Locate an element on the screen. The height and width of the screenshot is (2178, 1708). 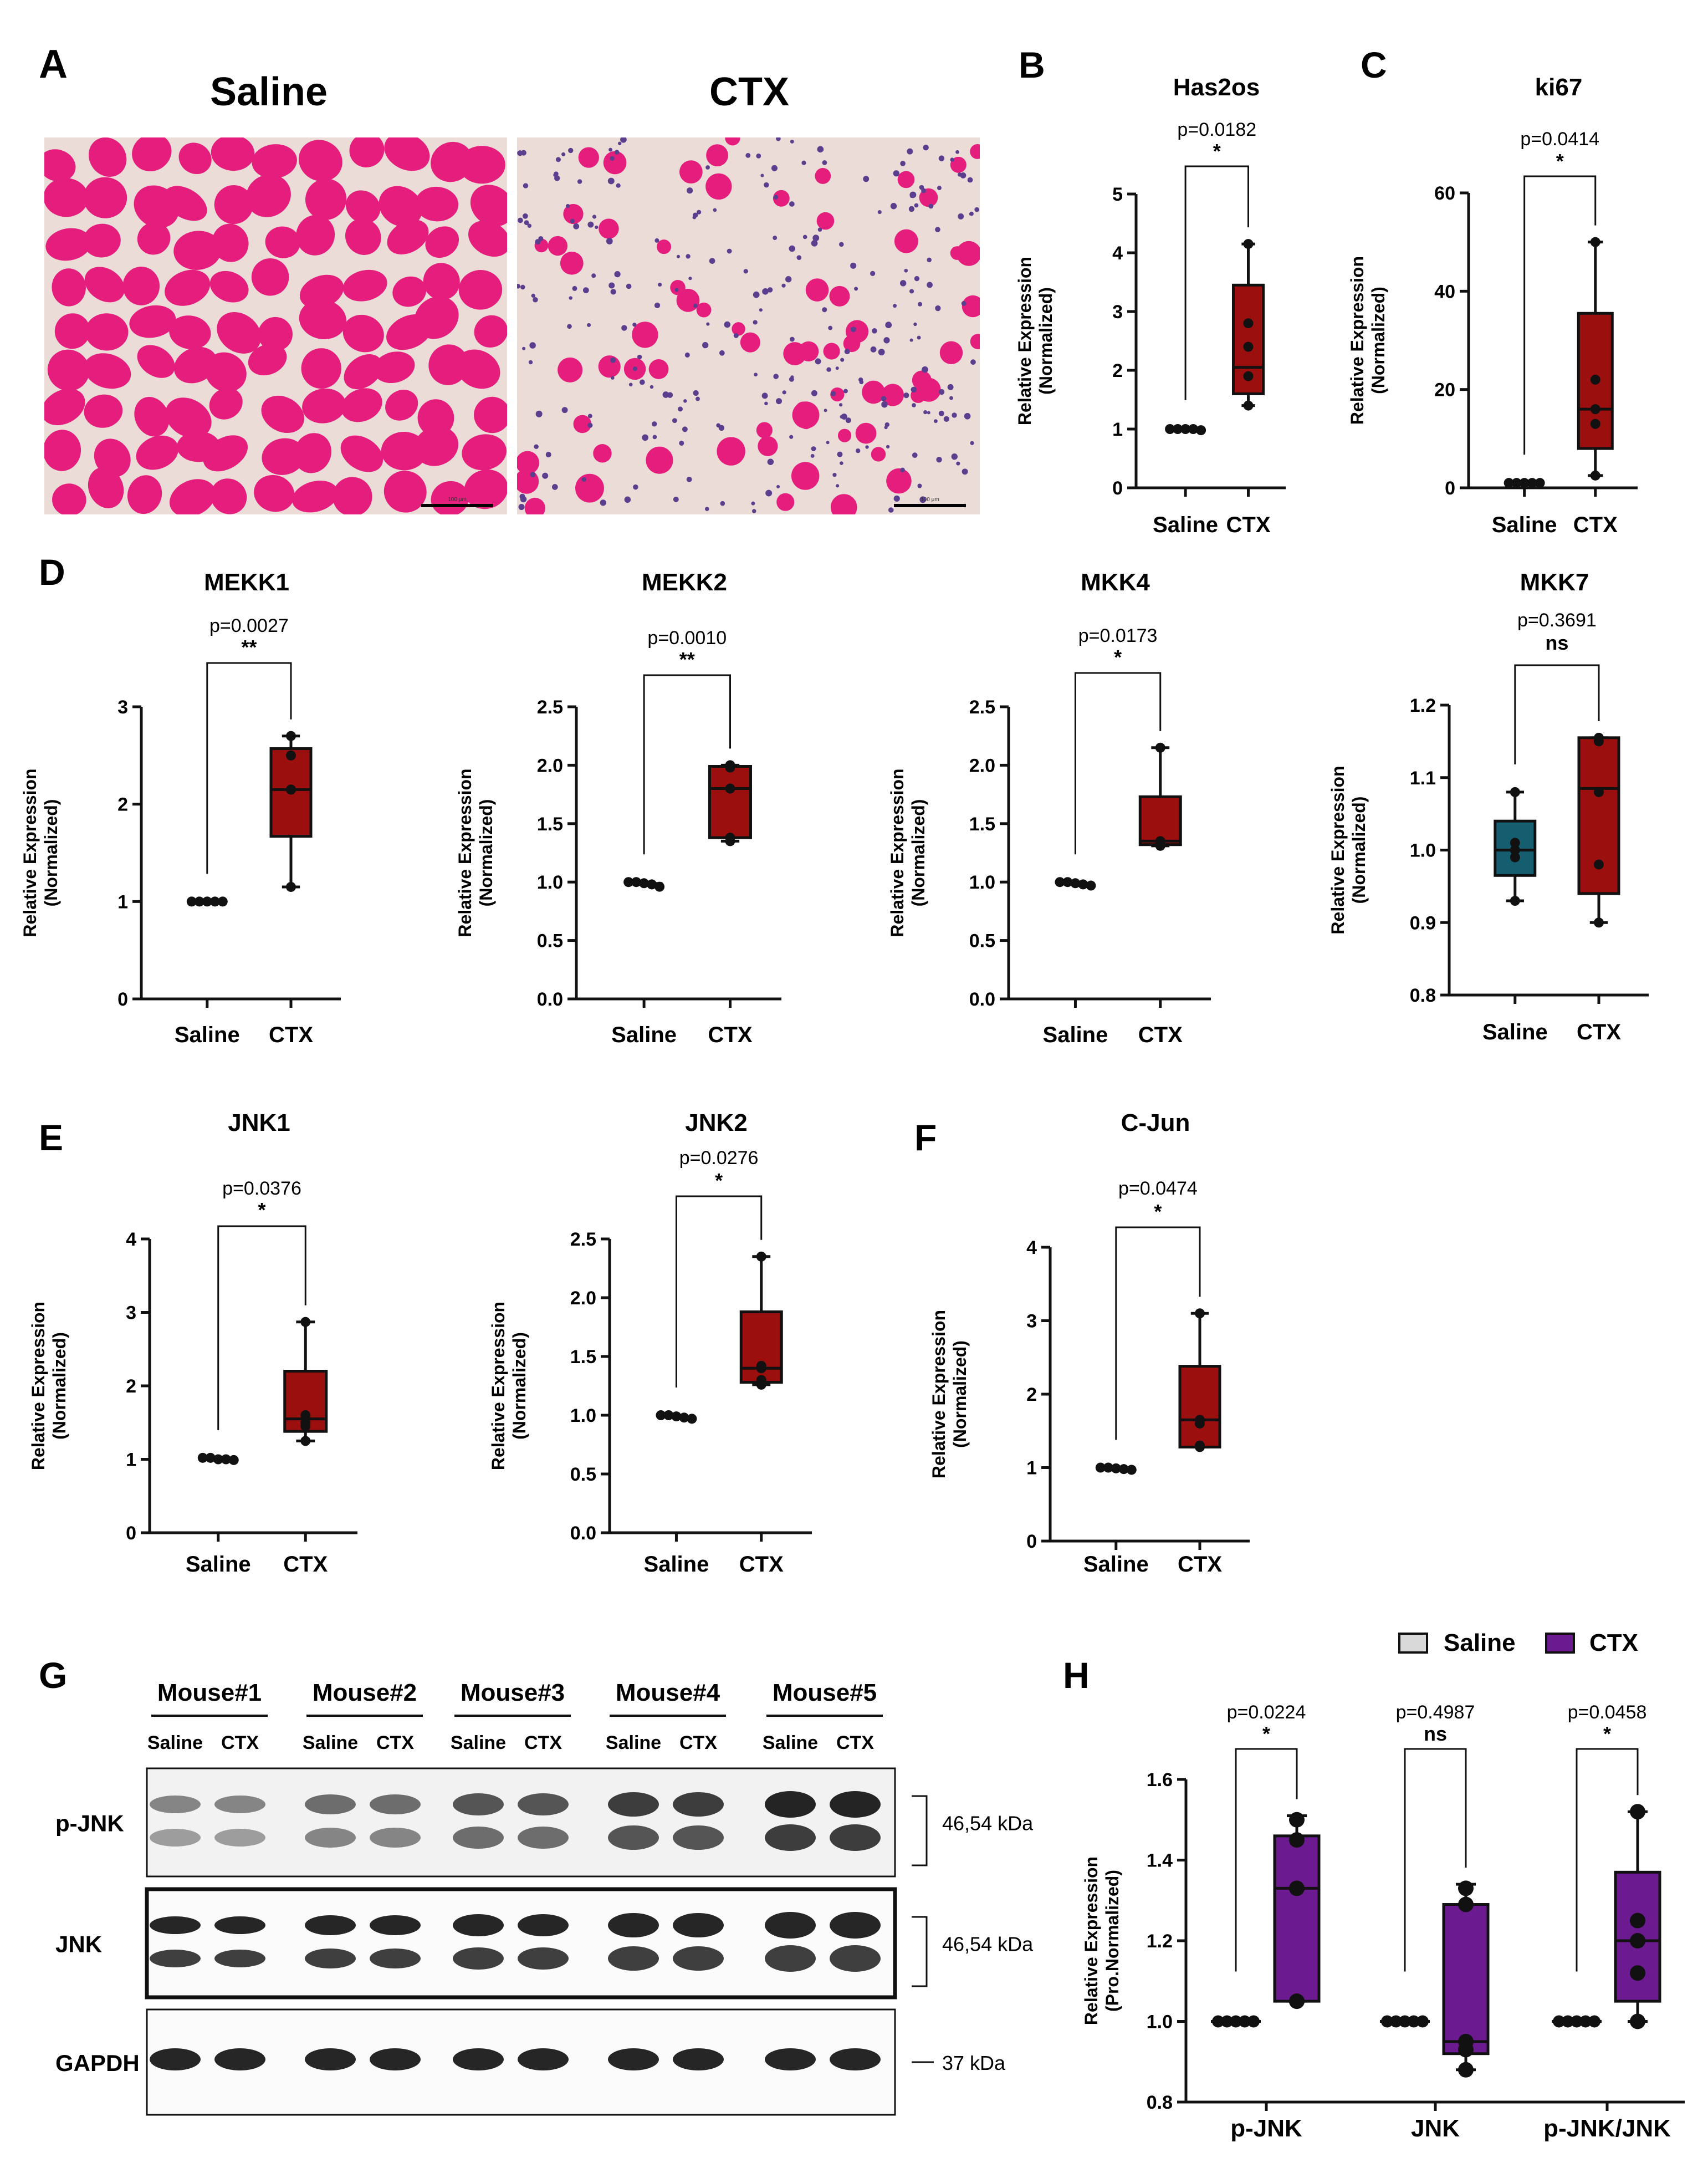
y-tick-label: 0 is located at coordinates (1031, 1541).